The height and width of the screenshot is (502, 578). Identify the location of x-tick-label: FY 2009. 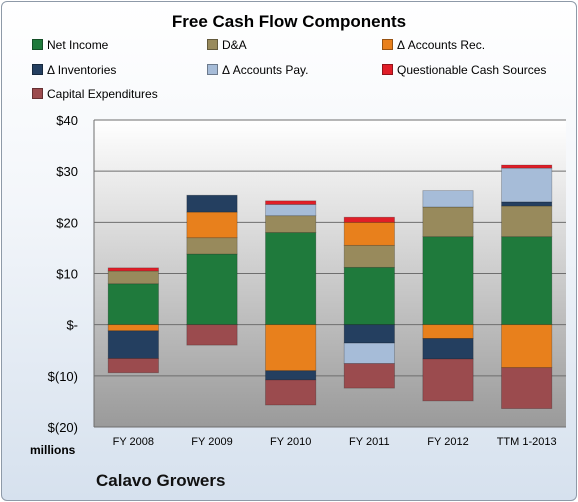
(211, 442).